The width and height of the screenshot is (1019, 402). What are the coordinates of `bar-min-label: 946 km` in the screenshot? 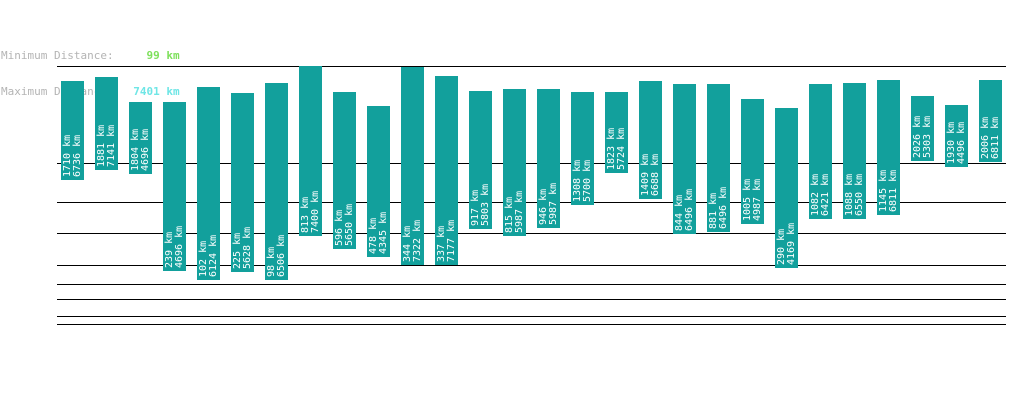 It's located at (543, 207).